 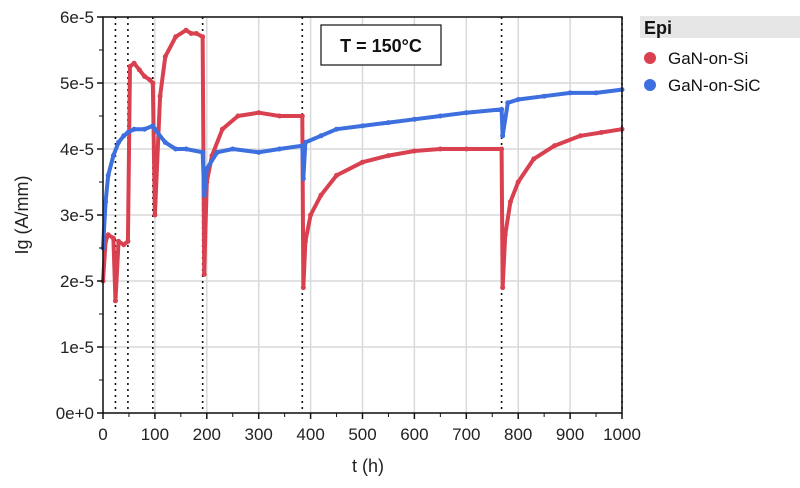 I want to click on x-tick-label: 800, so click(x=518, y=434).